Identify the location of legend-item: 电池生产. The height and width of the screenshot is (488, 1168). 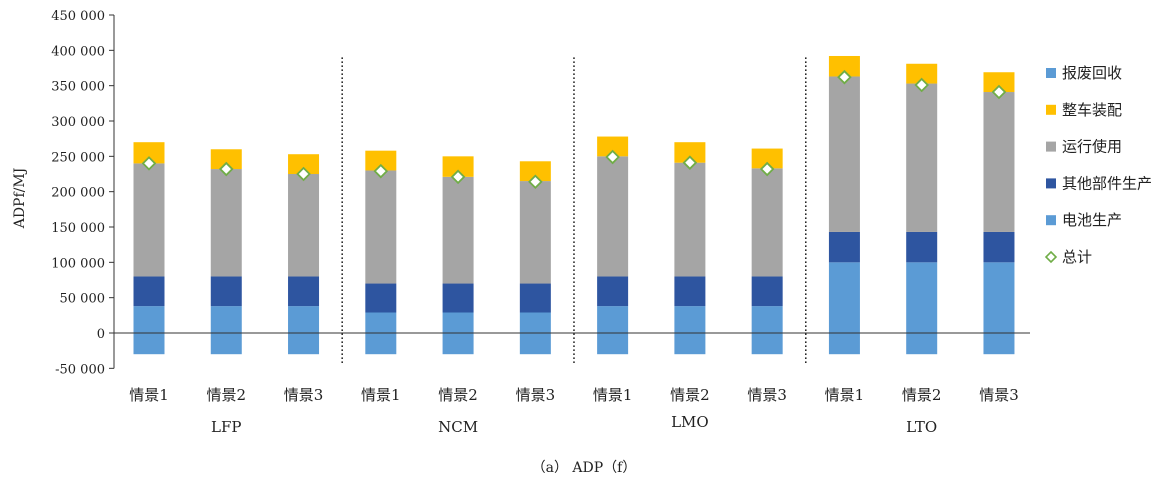
(1084, 220).